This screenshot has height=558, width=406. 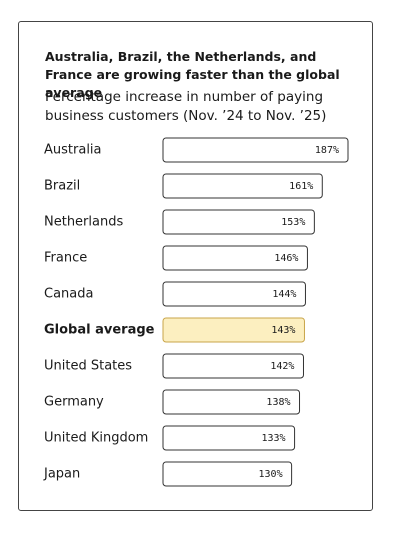 What do you see at coordinates (88, 366) in the screenshot?
I see `category-label: United States` at bounding box center [88, 366].